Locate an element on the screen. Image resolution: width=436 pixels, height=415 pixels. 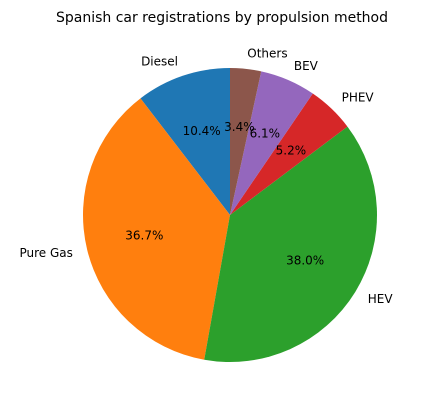
percentage-label-hev: 38.0% is located at coordinates (305, 261).